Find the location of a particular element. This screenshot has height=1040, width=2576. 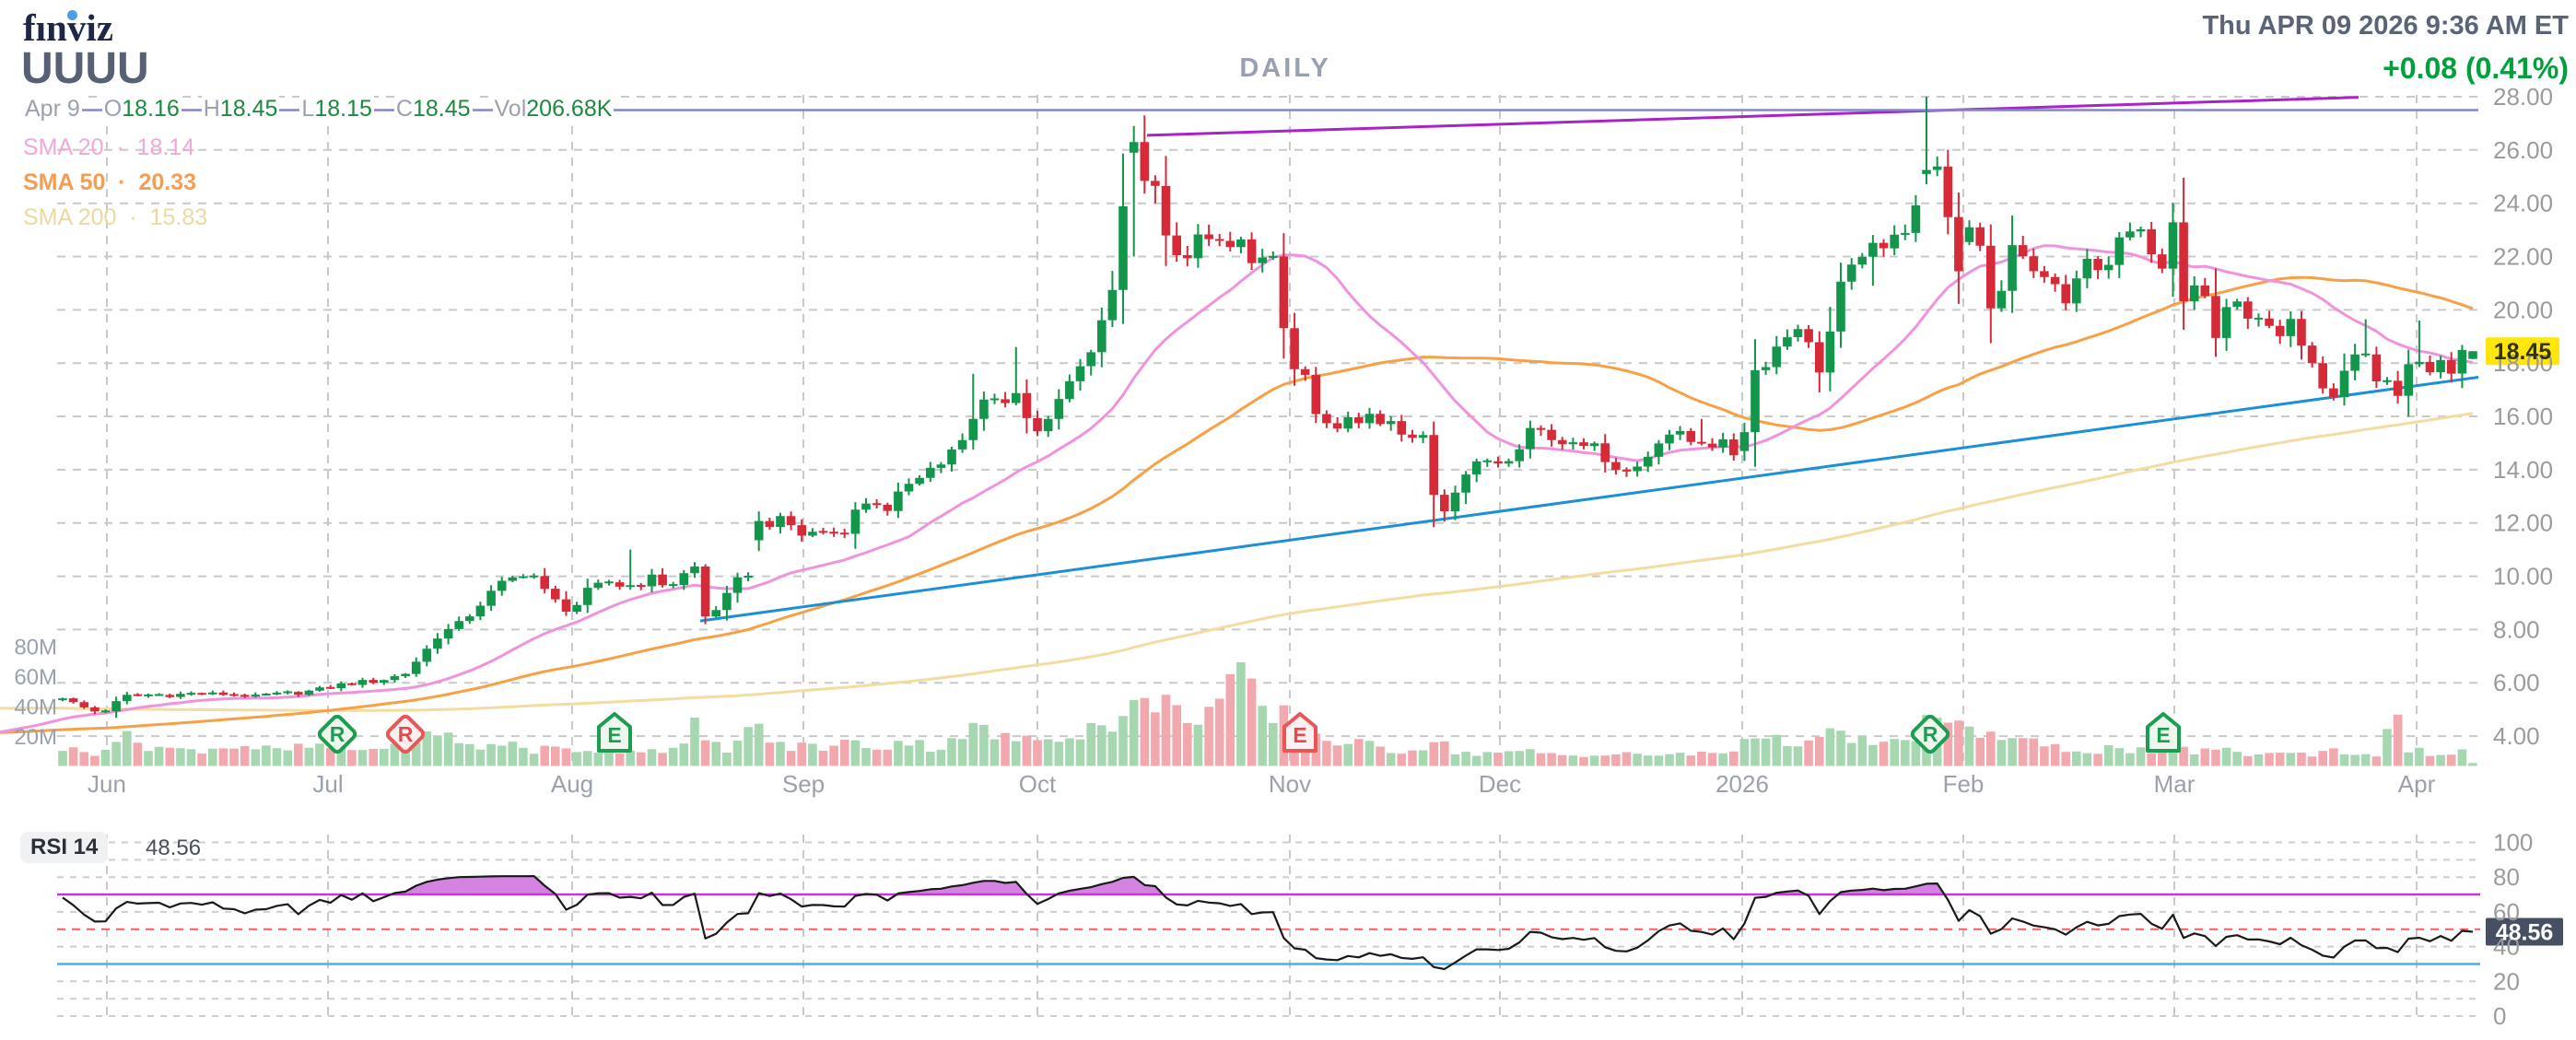

svg-text: Mar is located at coordinates (2174, 784).